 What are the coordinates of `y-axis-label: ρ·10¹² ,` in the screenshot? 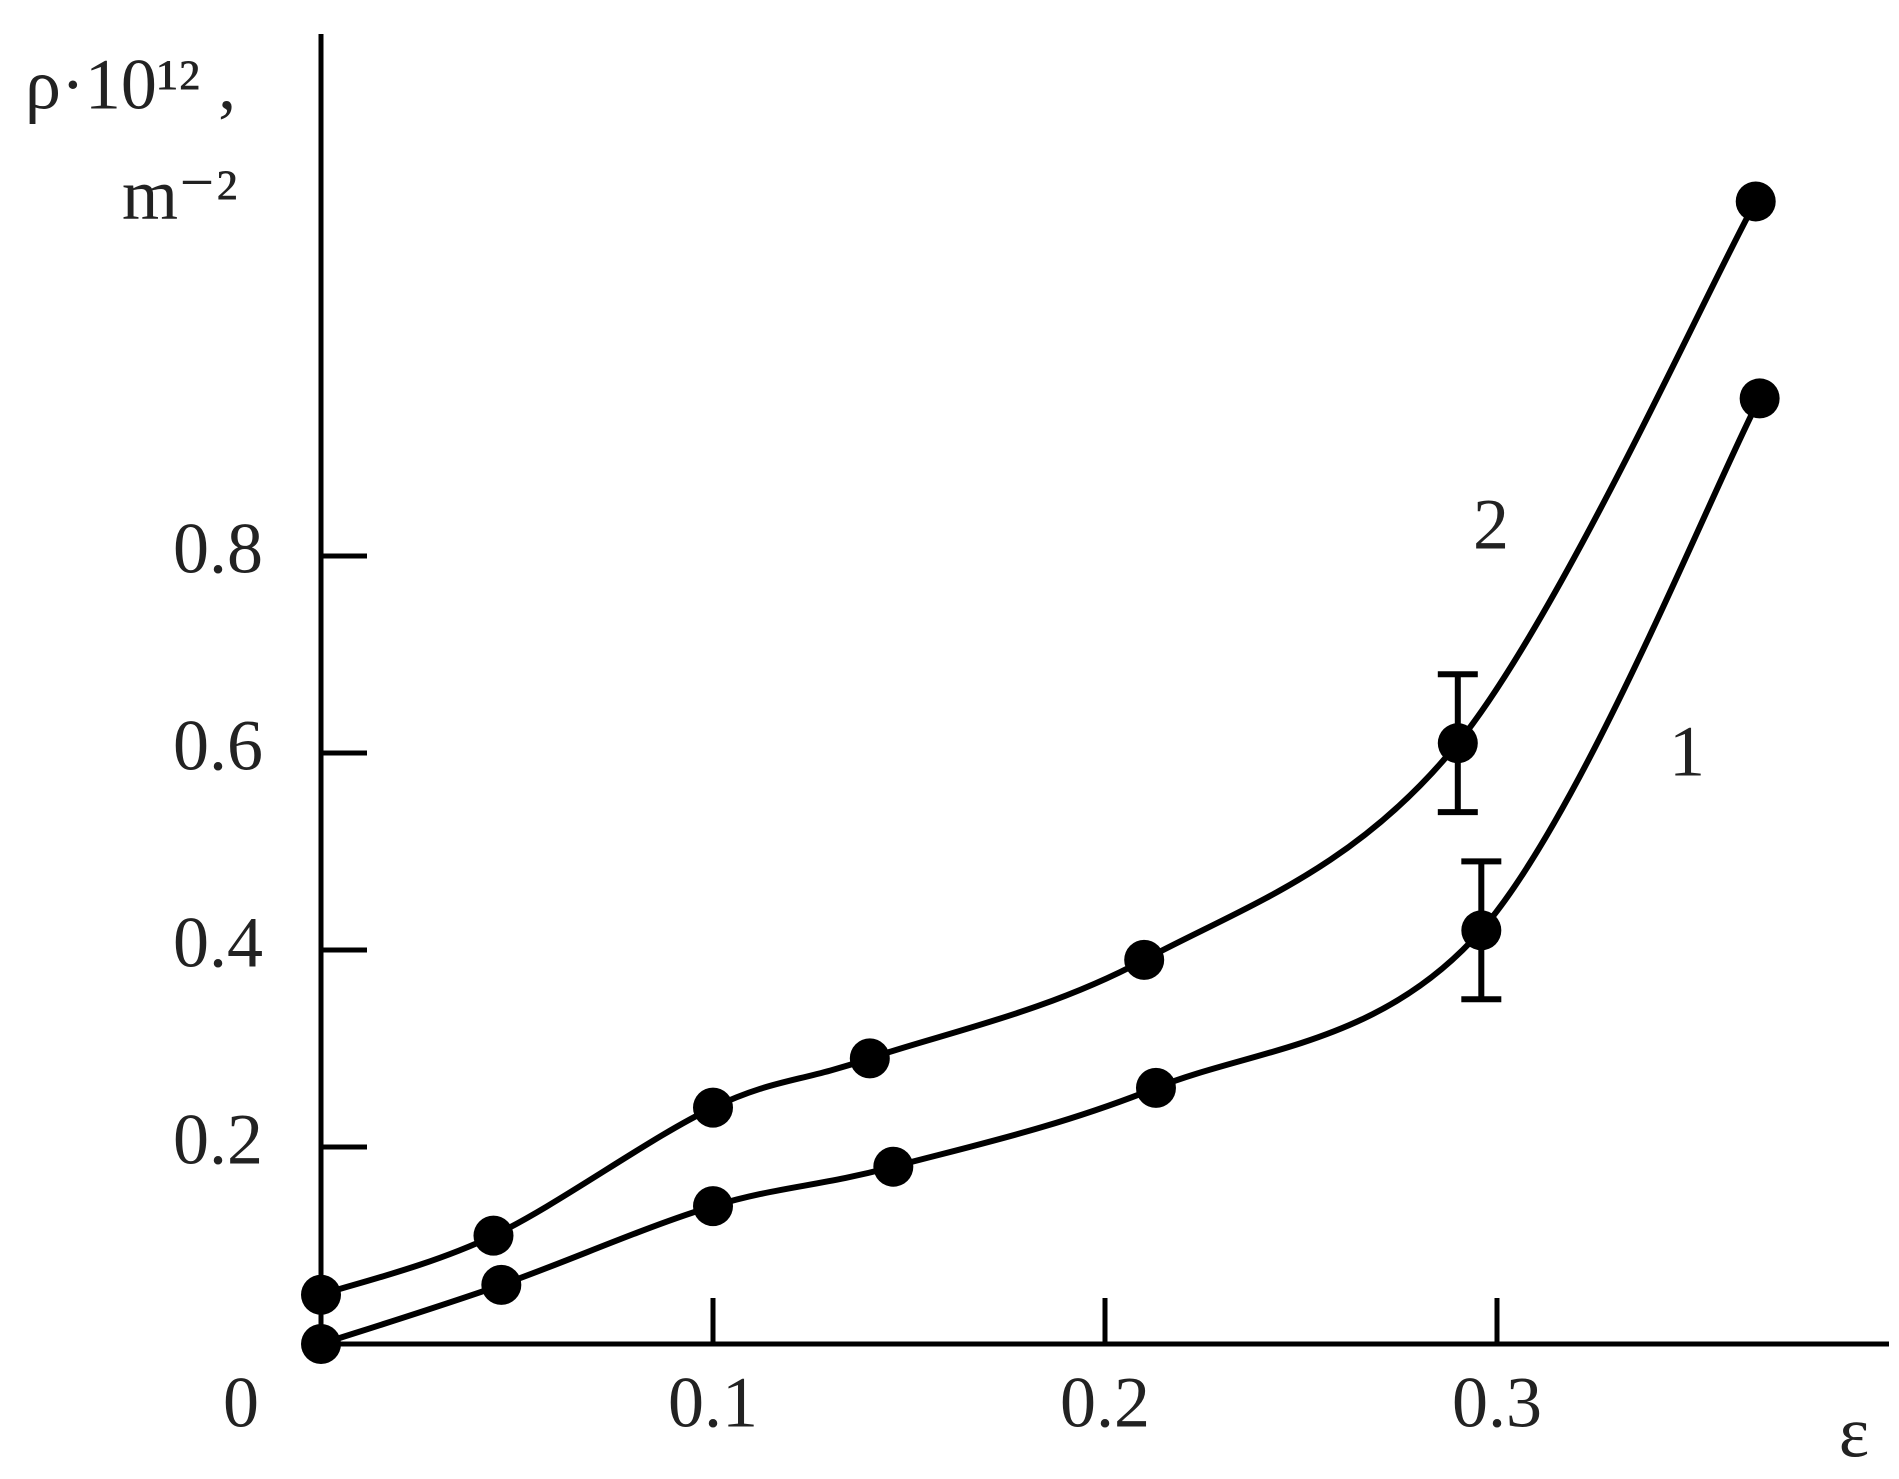 It's located at (130, 85).